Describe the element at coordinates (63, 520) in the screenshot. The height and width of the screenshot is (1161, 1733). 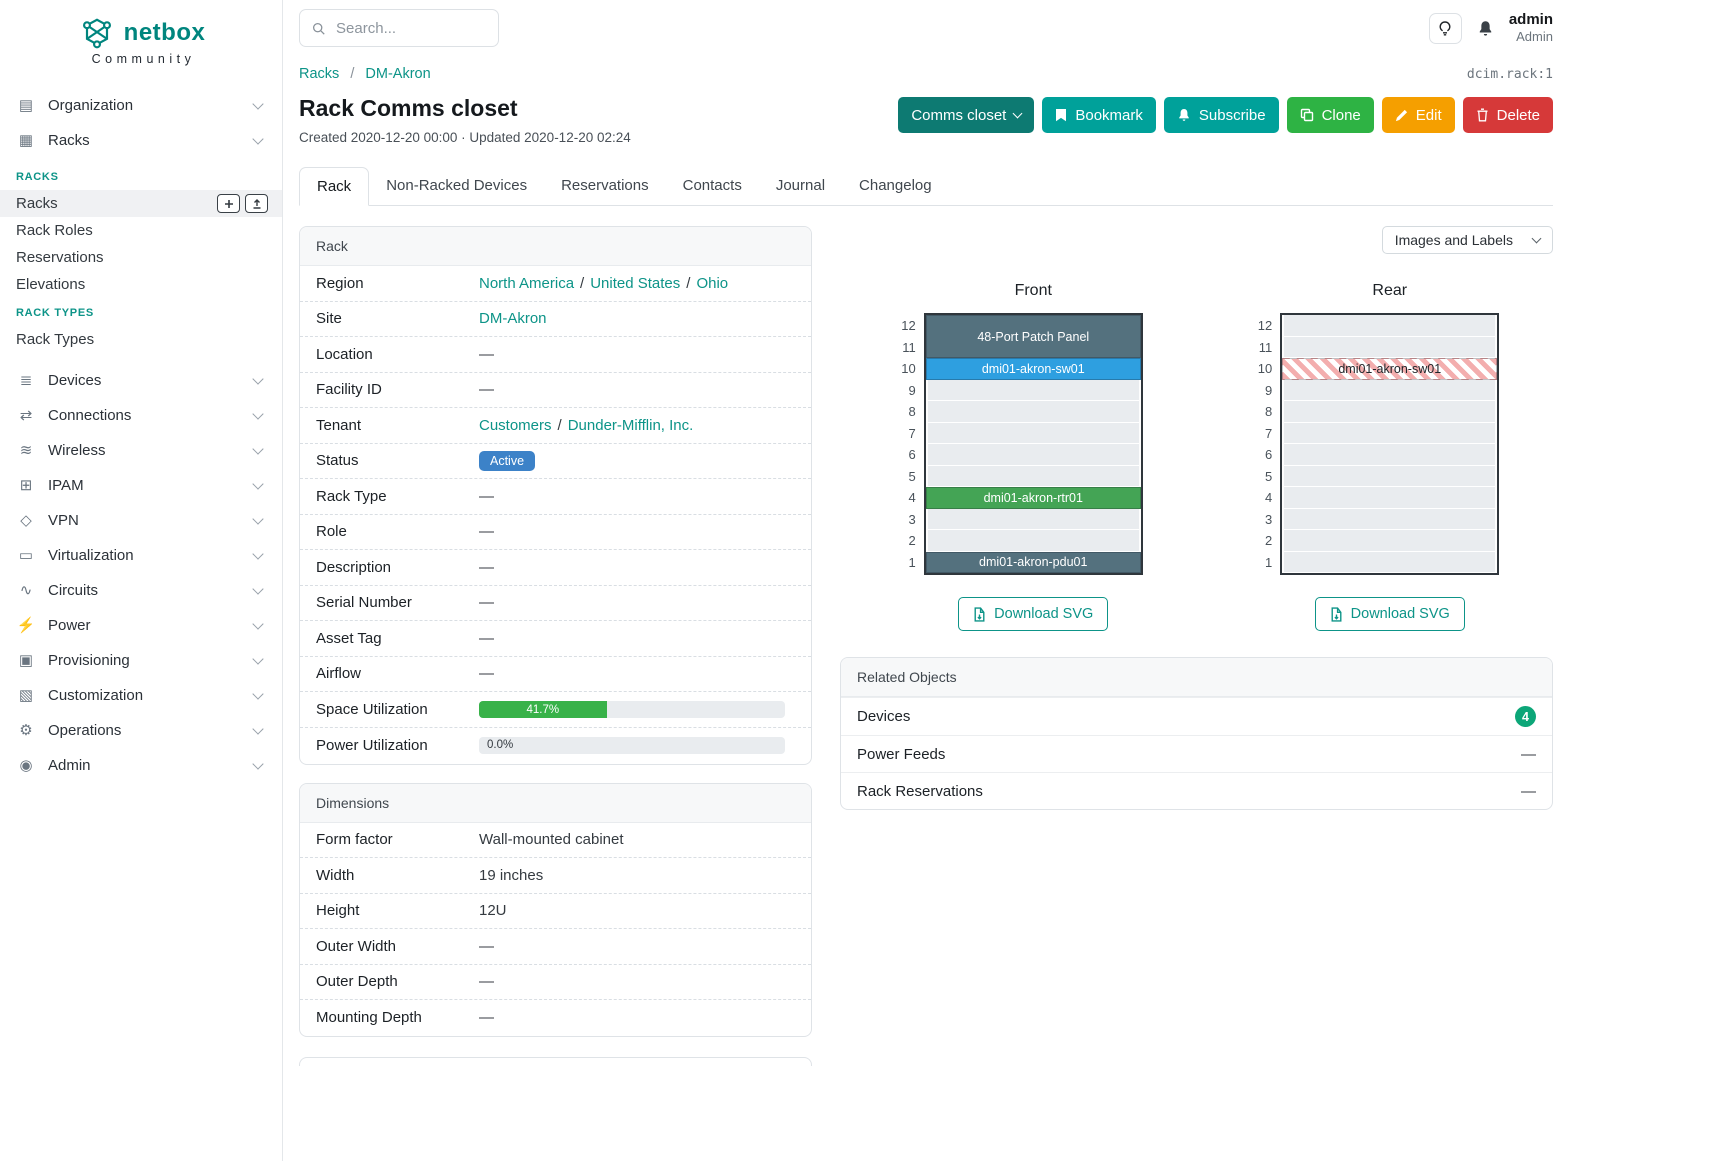
I see `sidebar-item-label: VPN` at that location.